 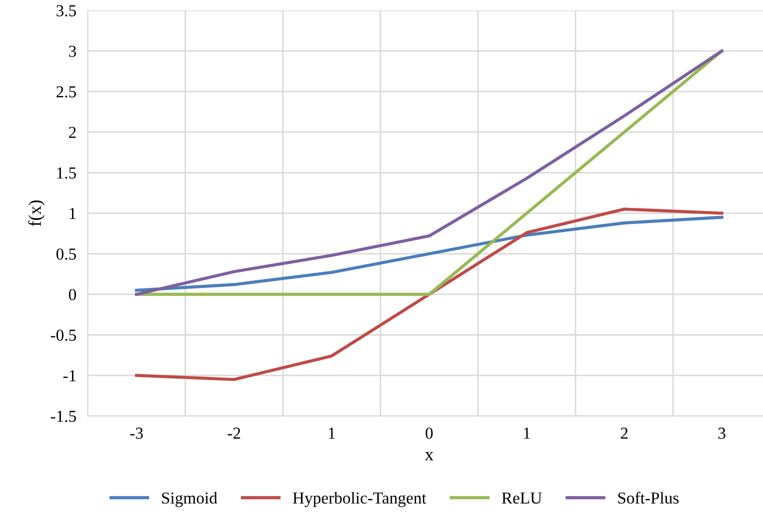 I want to click on y-tick-label: 3, so click(x=72, y=51).